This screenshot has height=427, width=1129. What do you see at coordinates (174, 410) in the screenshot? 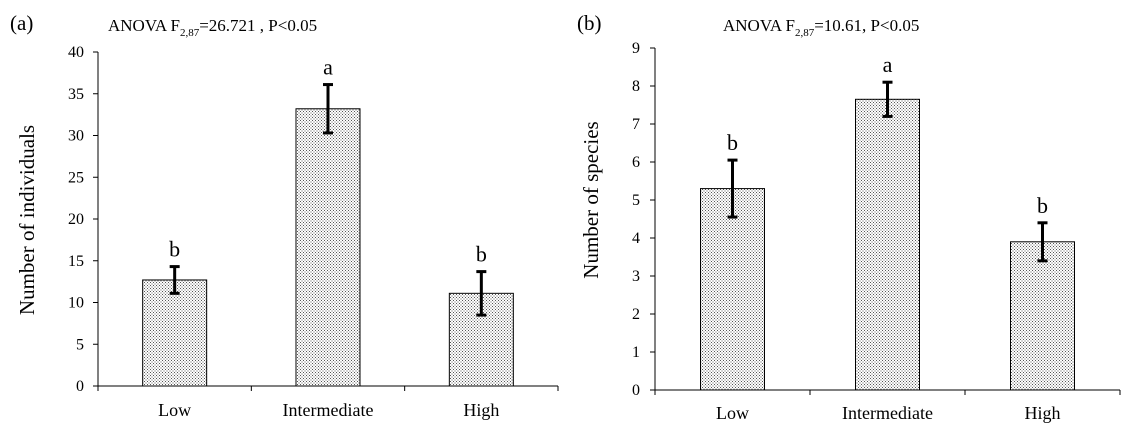
I see `panel-a-x-tick-label: Low` at bounding box center [174, 410].